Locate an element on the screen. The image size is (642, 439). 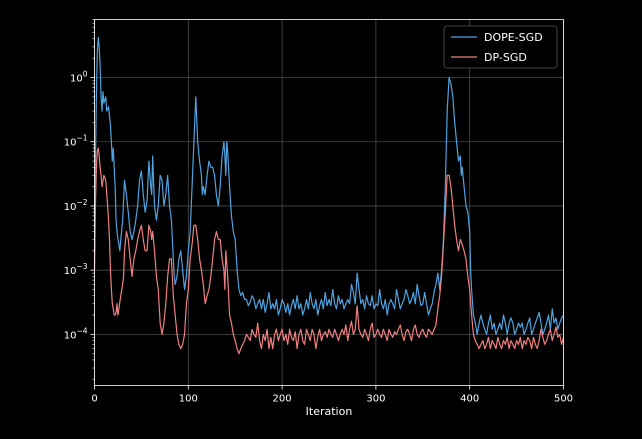
x-tick-label: 400 is located at coordinates (469, 399).